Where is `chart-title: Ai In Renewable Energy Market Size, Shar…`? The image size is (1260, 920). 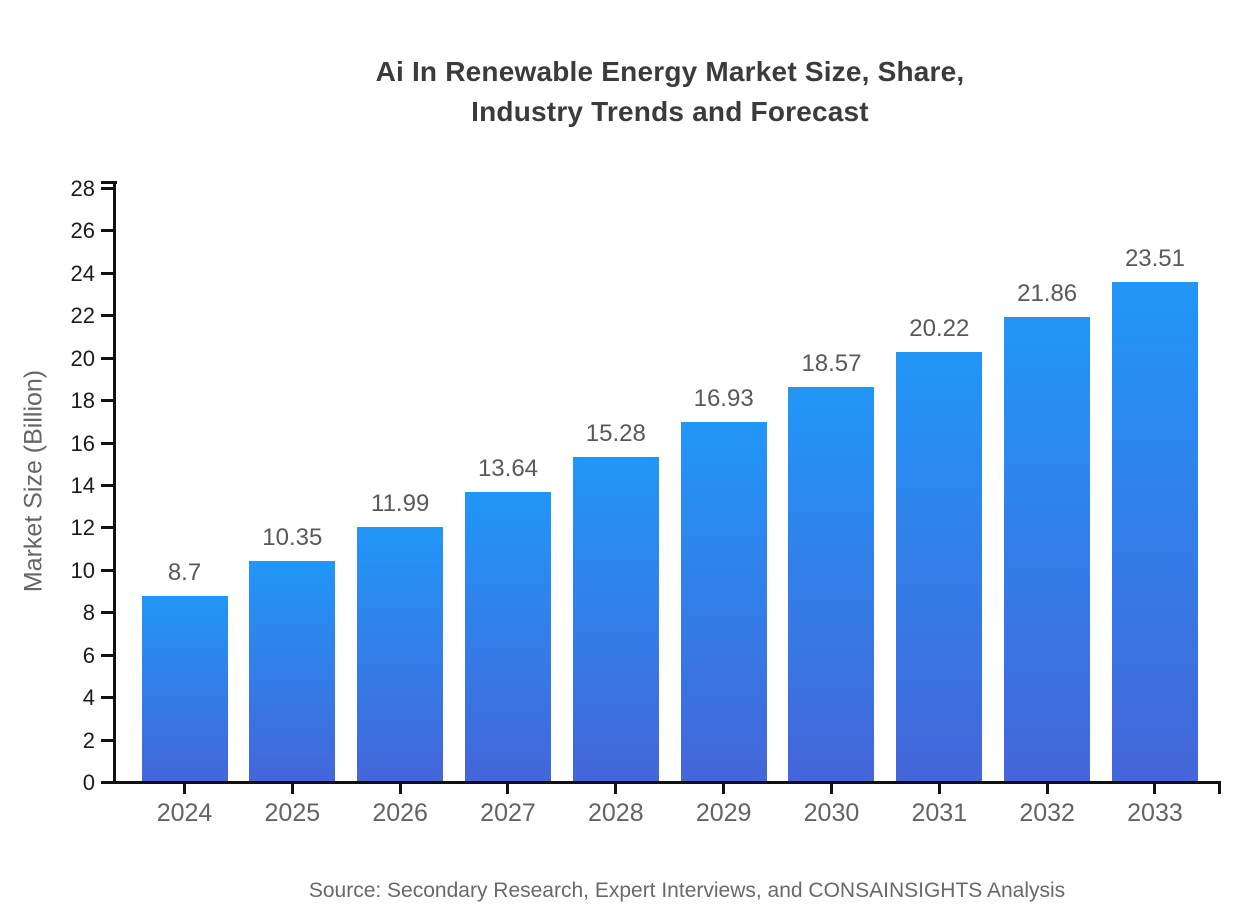 chart-title: Ai In Renewable Energy Market Size, Shar… is located at coordinates (650, 92).